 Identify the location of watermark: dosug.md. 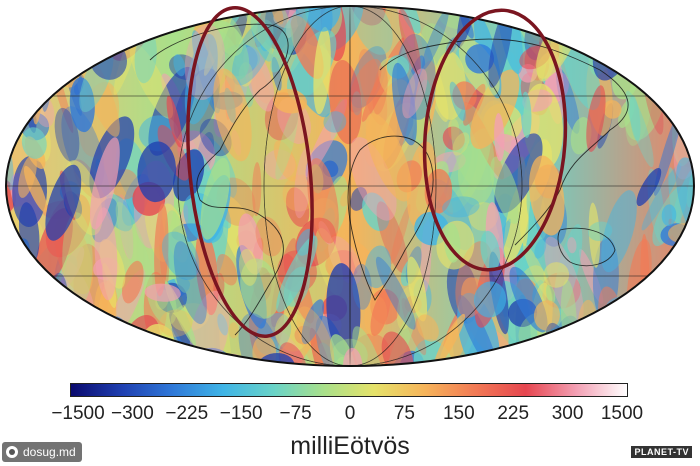
(42, 452).